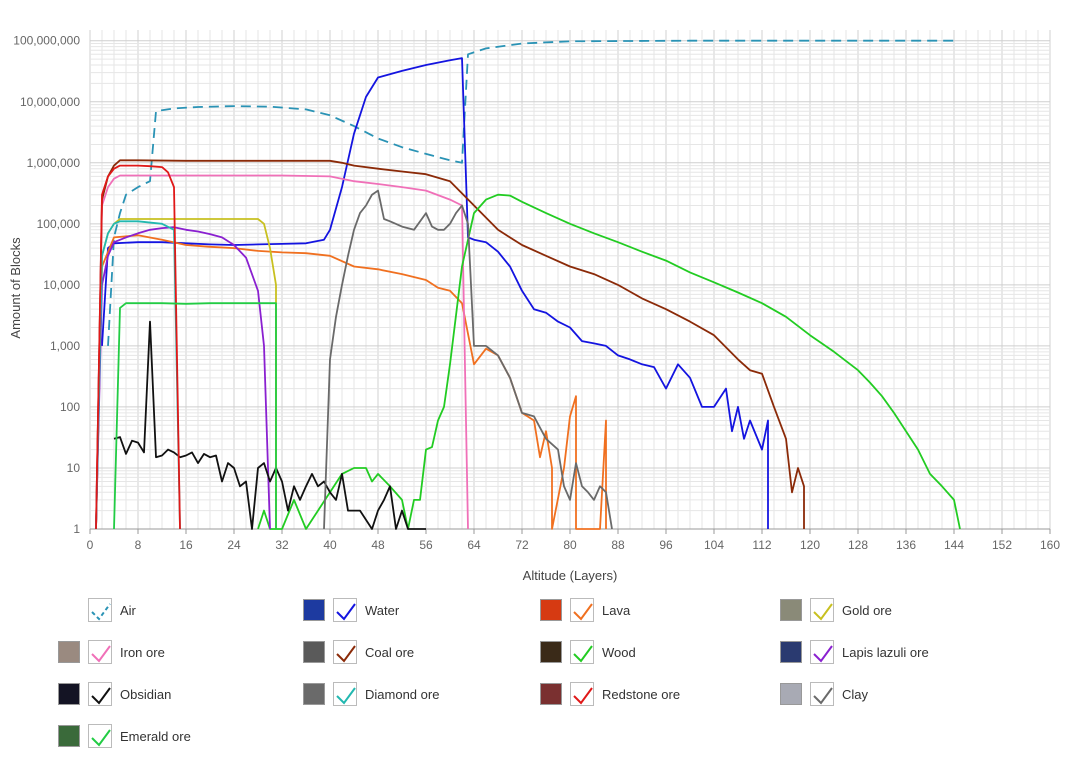 The image size is (1080, 768). What do you see at coordinates (641, 694) in the screenshot?
I see `legend-label: Redstone ore` at bounding box center [641, 694].